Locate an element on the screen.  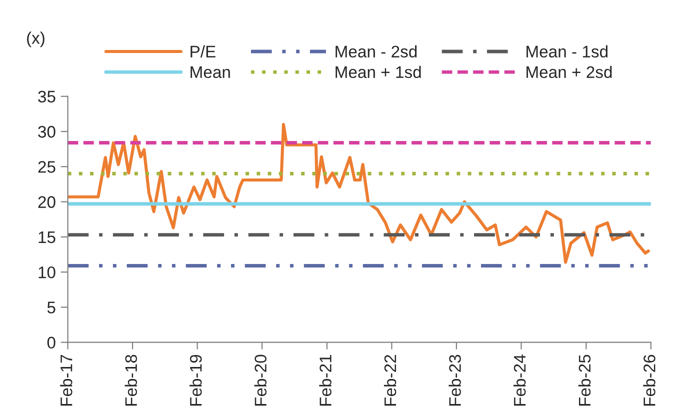
x-tick-label: Feb-22 is located at coordinates (390, 380).